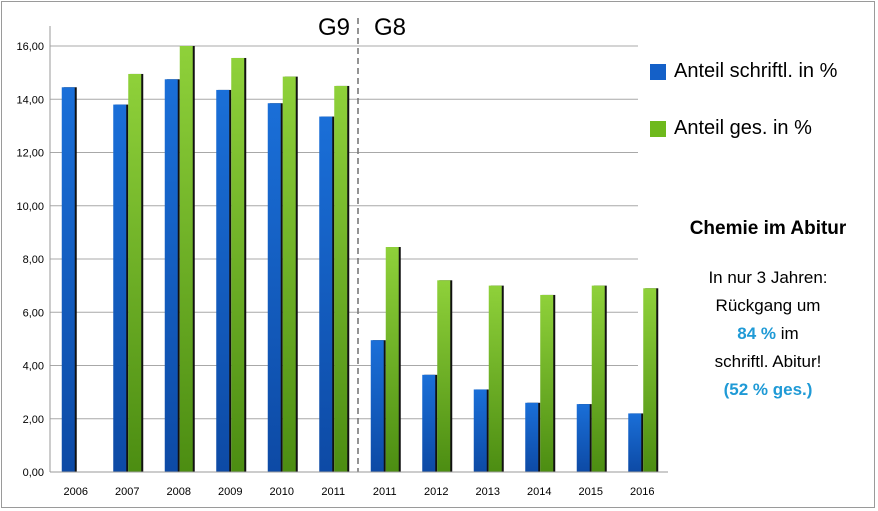  Describe the element at coordinates (768, 228) in the screenshot. I see `annotation-heading: Chemie im Abitur` at that location.